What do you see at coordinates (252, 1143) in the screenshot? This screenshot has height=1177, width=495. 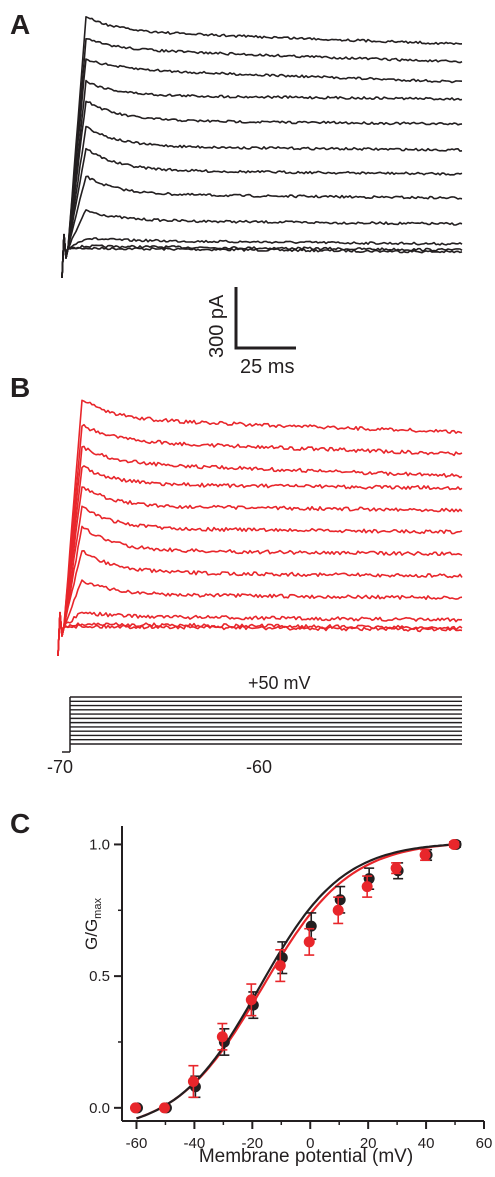 I see `x-tick-label: -20` at bounding box center [252, 1143].